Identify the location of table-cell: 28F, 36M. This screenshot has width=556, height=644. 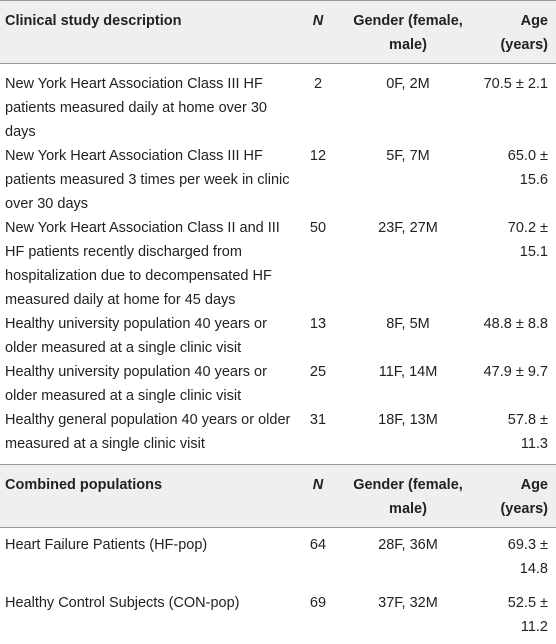
(408, 557).